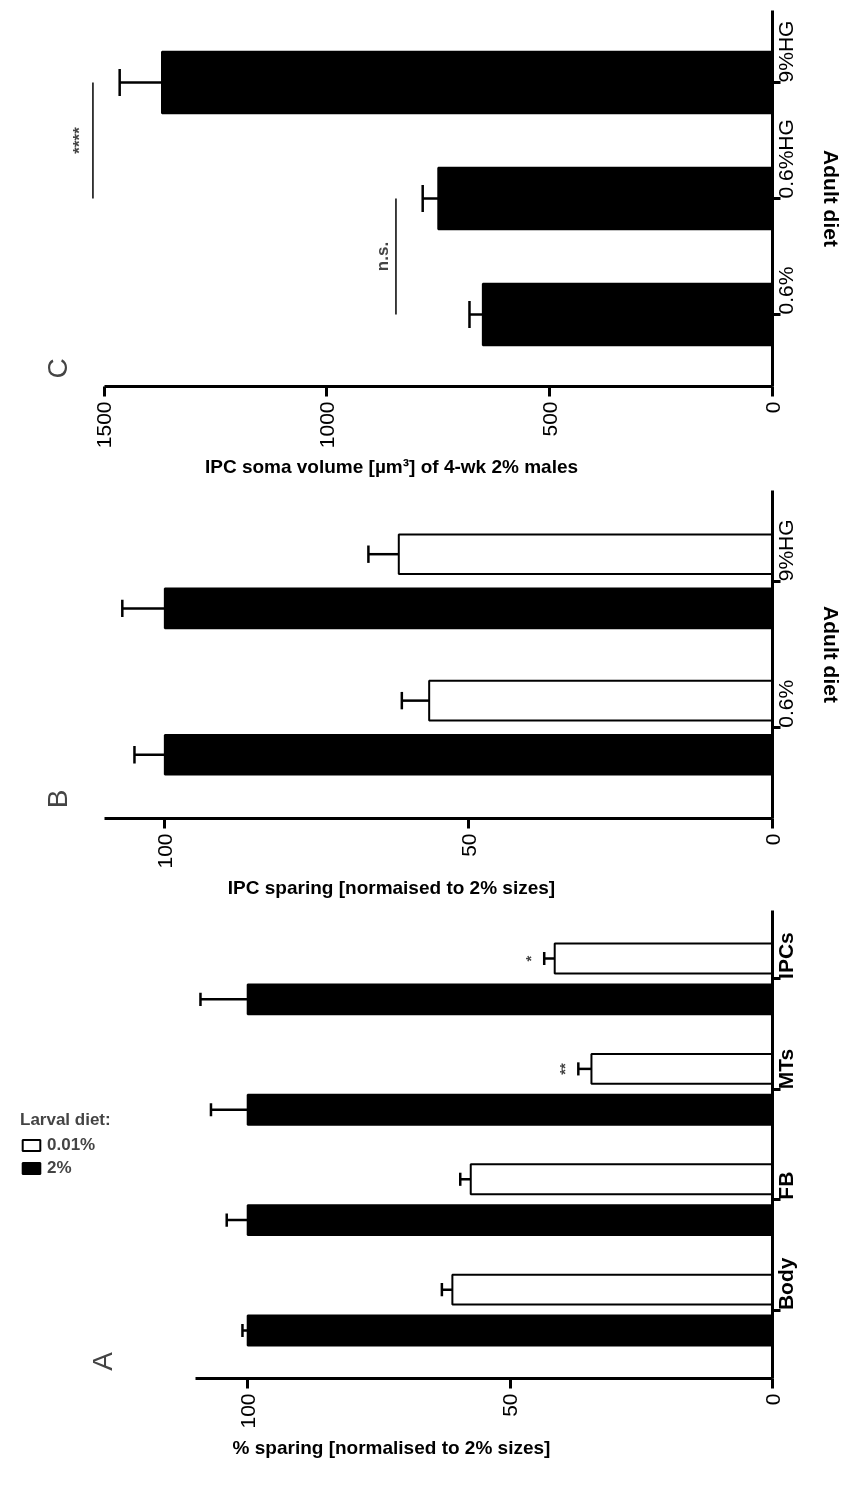  Describe the element at coordinates (549, 419) in the screenshot. I see `x-tick-label: 500` at that location.